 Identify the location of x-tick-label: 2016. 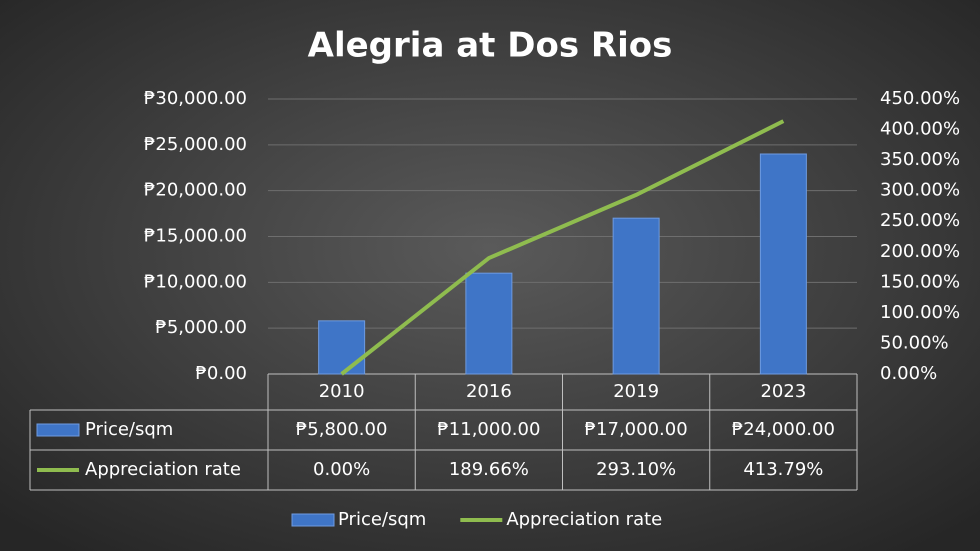
(489, 391).